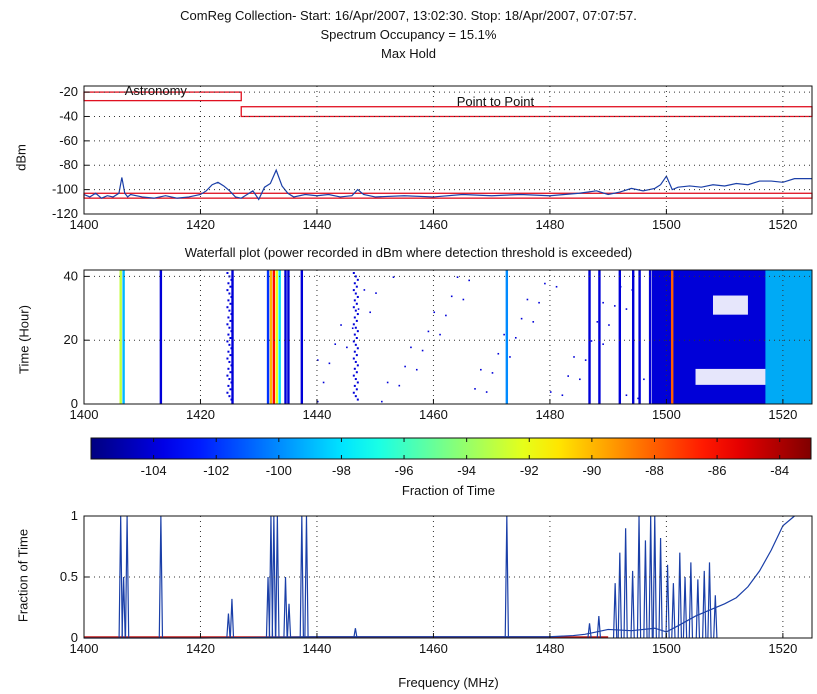 This screenshot has height=694, width=817. I want to click on colorbar-tick-label: -94, so click(466, 470).